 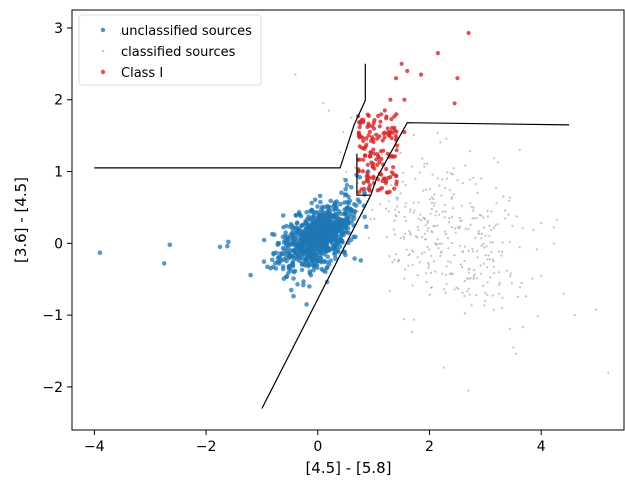 What do you see at coordinates (58, 101) in the screenshot?
I see `y-tick-label: 2` at bounding box center [58, 101].